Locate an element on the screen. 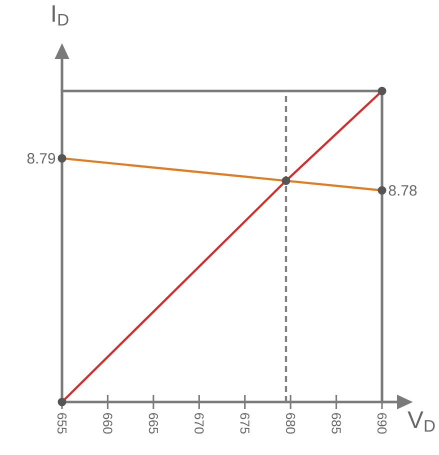  x-tick-label: 655 is located at coordinates (61, 423).